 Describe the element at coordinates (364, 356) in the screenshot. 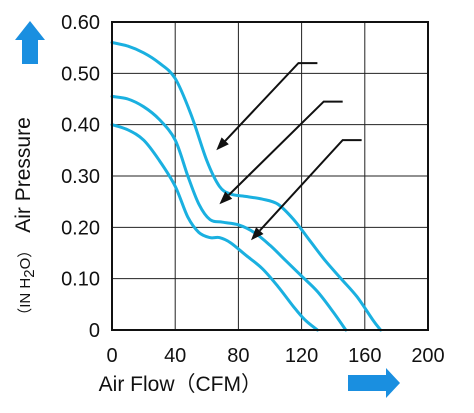

I see `x-tick-label: 160` at that location.